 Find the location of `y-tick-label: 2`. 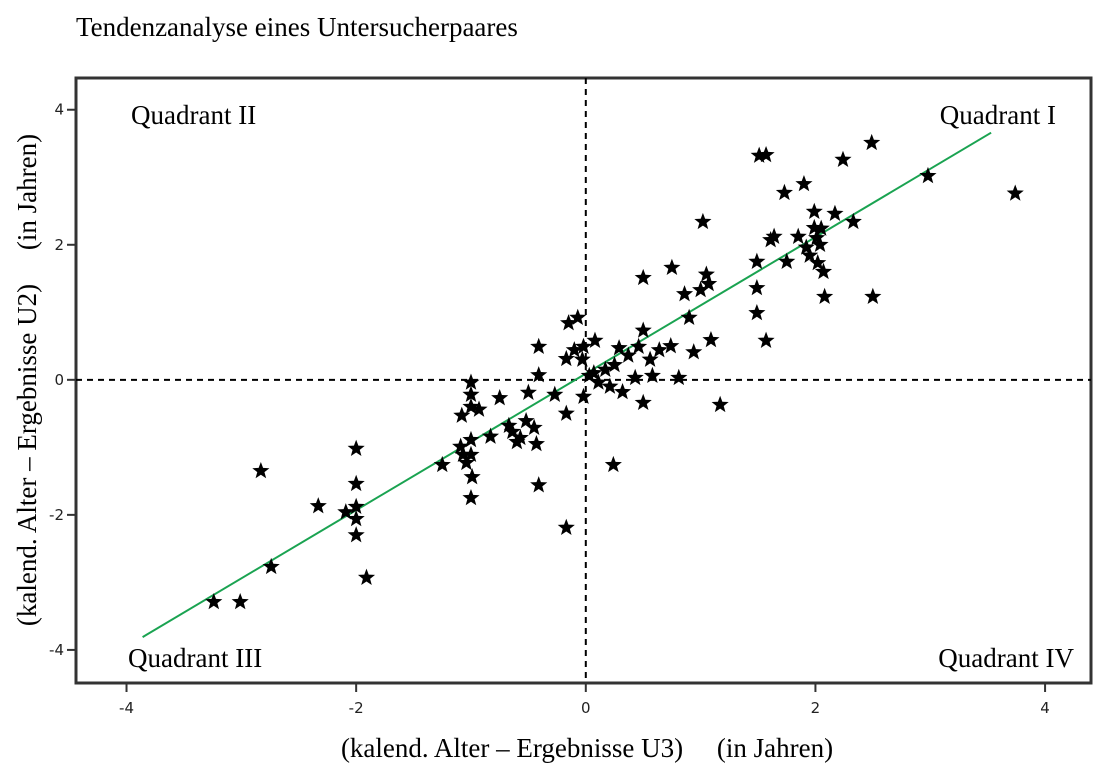

y-tick-label: 2 is located at coordinates (59, 245).